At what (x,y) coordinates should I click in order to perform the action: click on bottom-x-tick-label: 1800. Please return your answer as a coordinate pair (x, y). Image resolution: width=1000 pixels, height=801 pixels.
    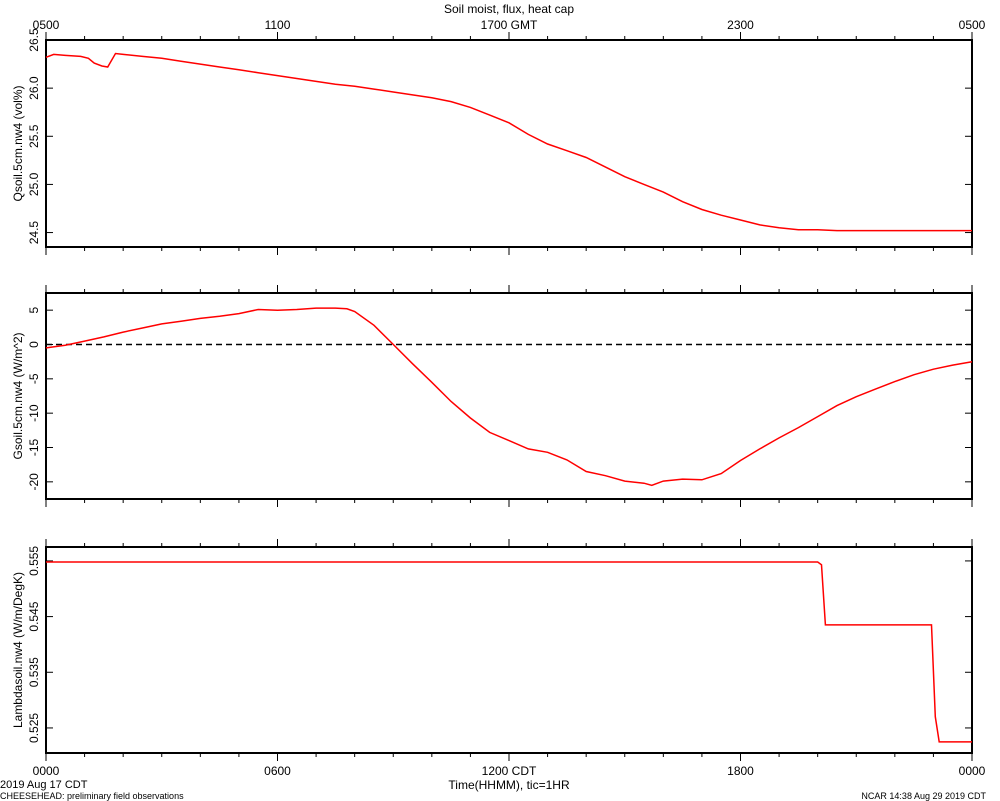
    Looking at the image, I should click on (740, 771).